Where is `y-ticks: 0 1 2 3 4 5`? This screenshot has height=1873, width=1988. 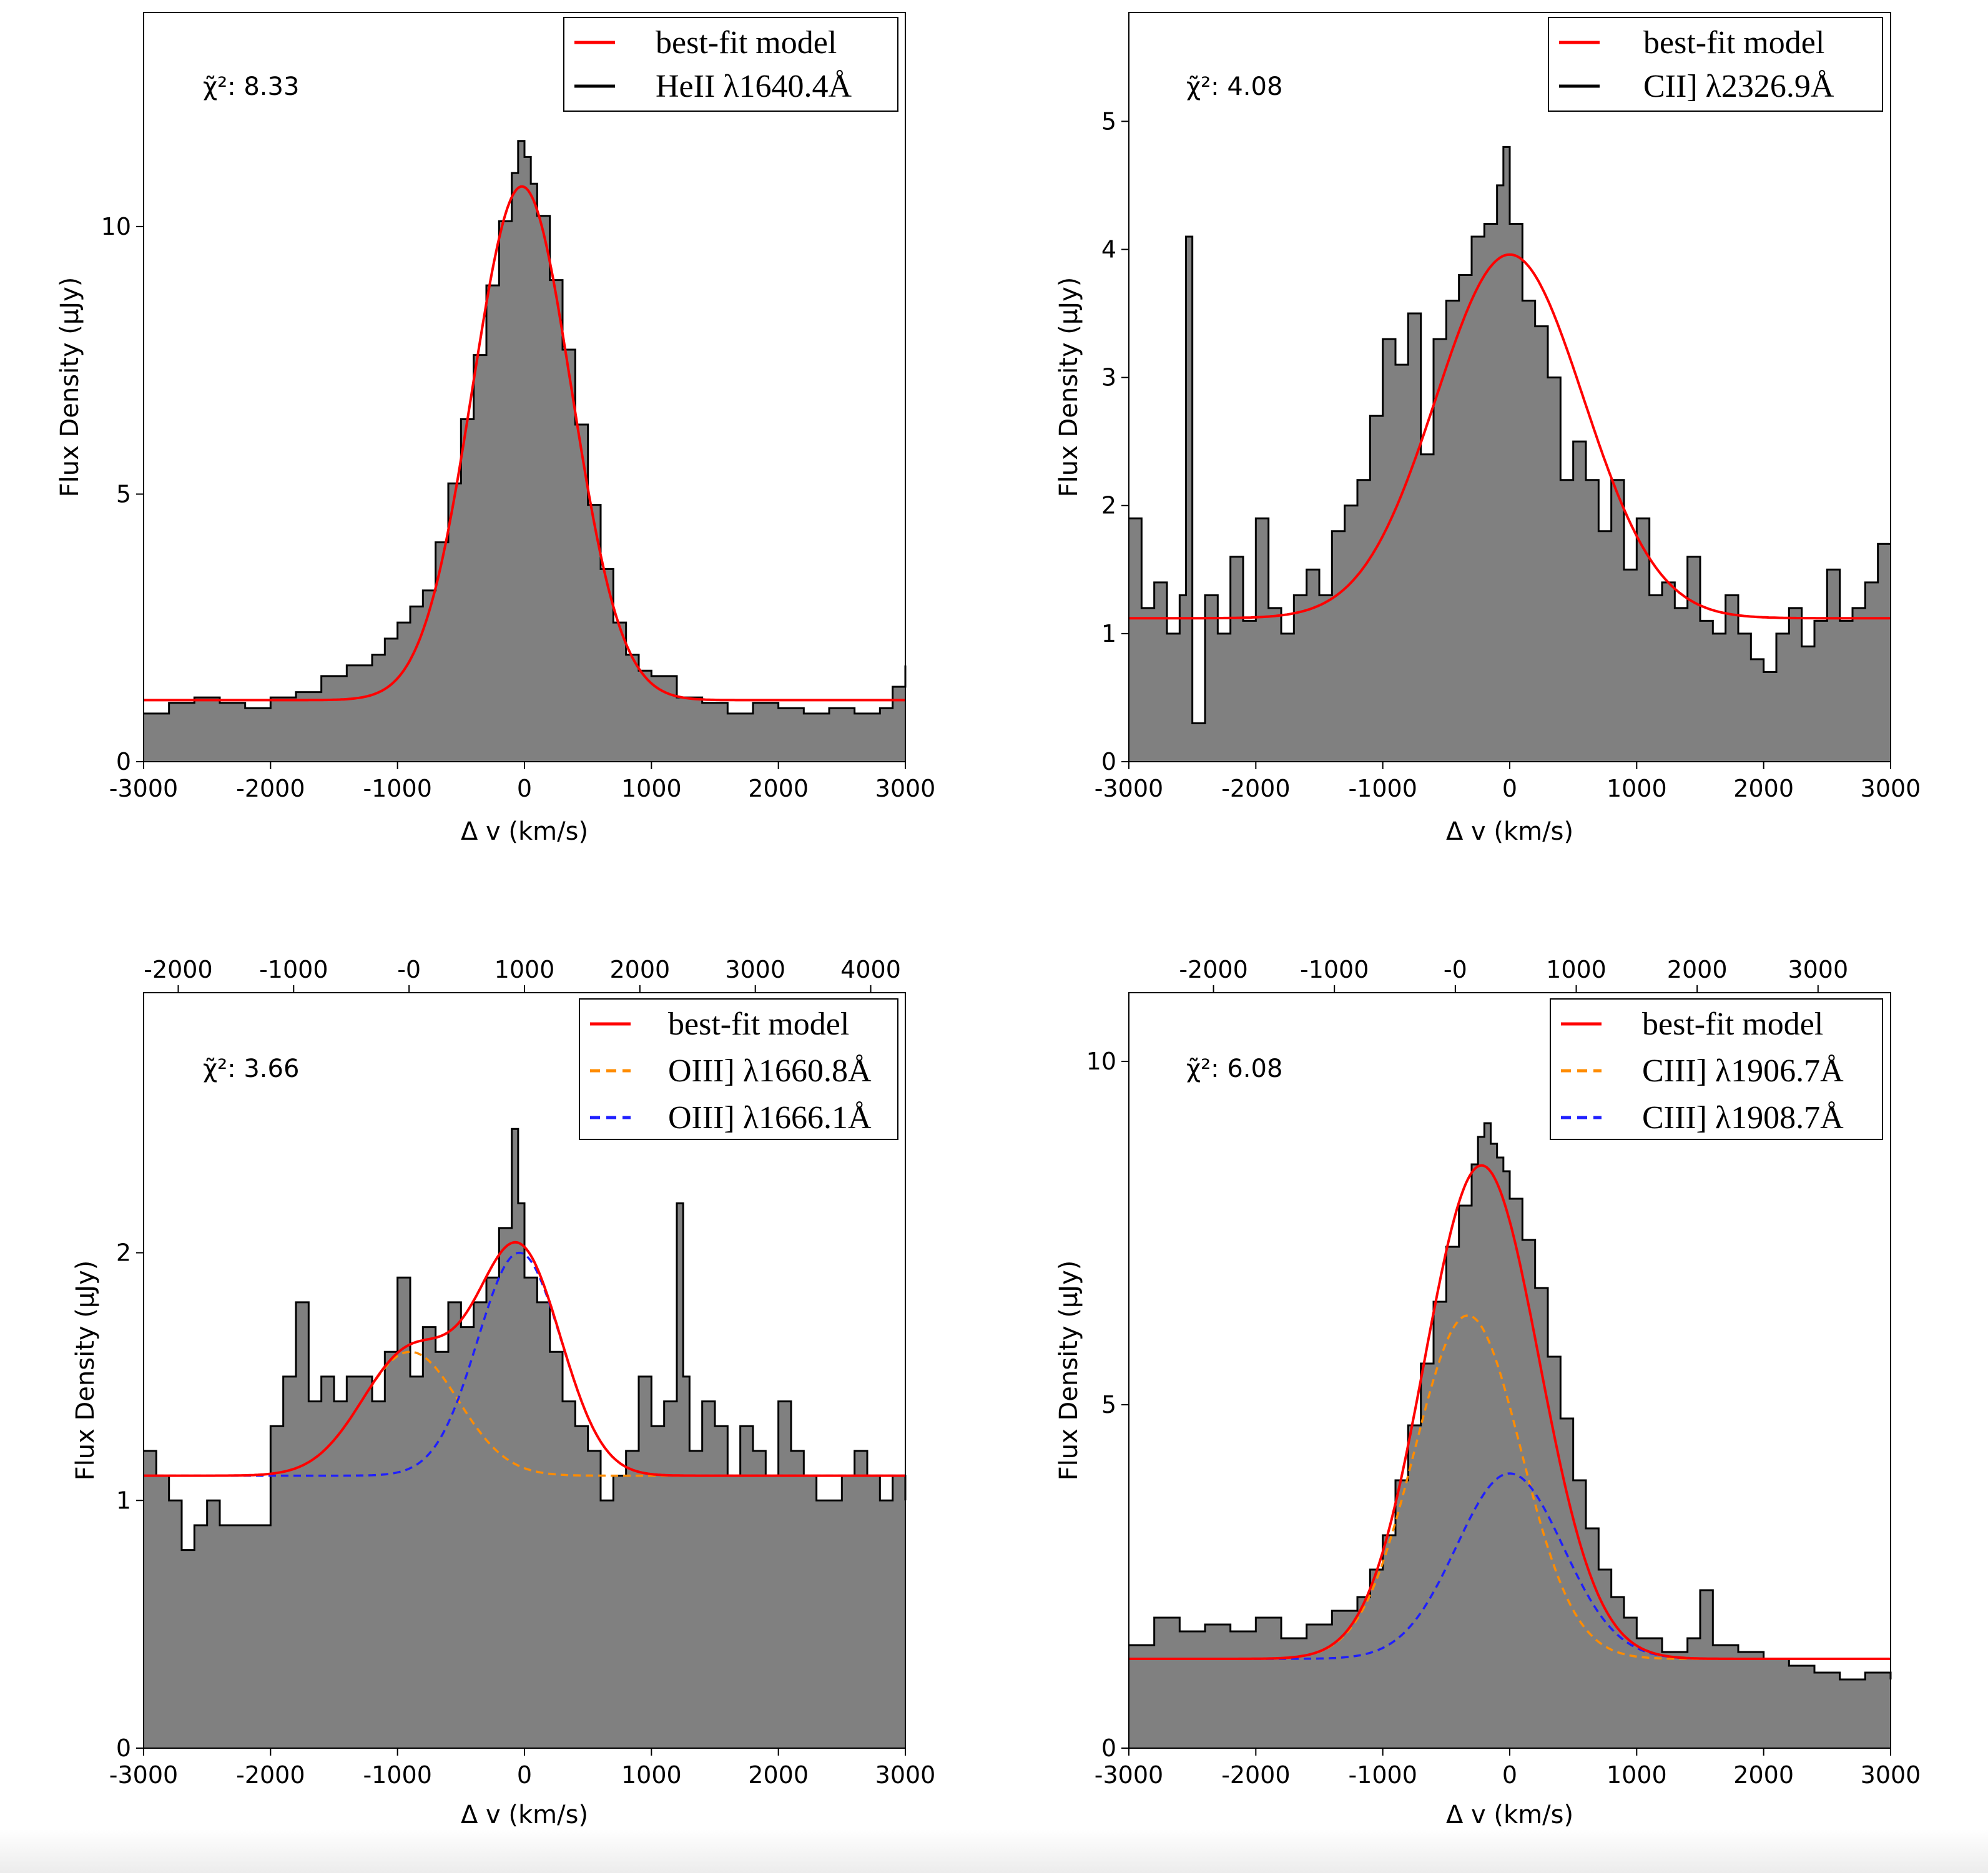
y-ticks: 0 1 2 3 4 5 is located at coordinates (1115, 441).